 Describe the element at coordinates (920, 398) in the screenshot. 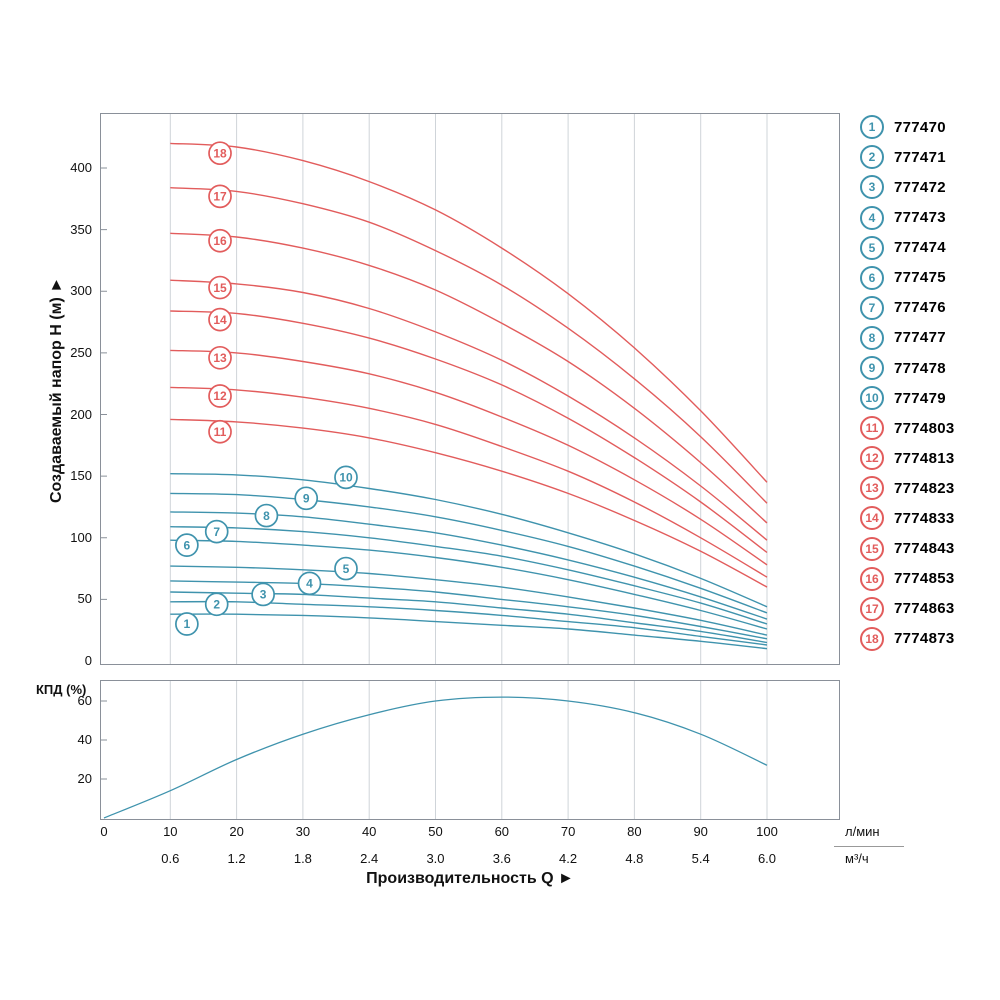

I see `legend-model: 777479` at that location.